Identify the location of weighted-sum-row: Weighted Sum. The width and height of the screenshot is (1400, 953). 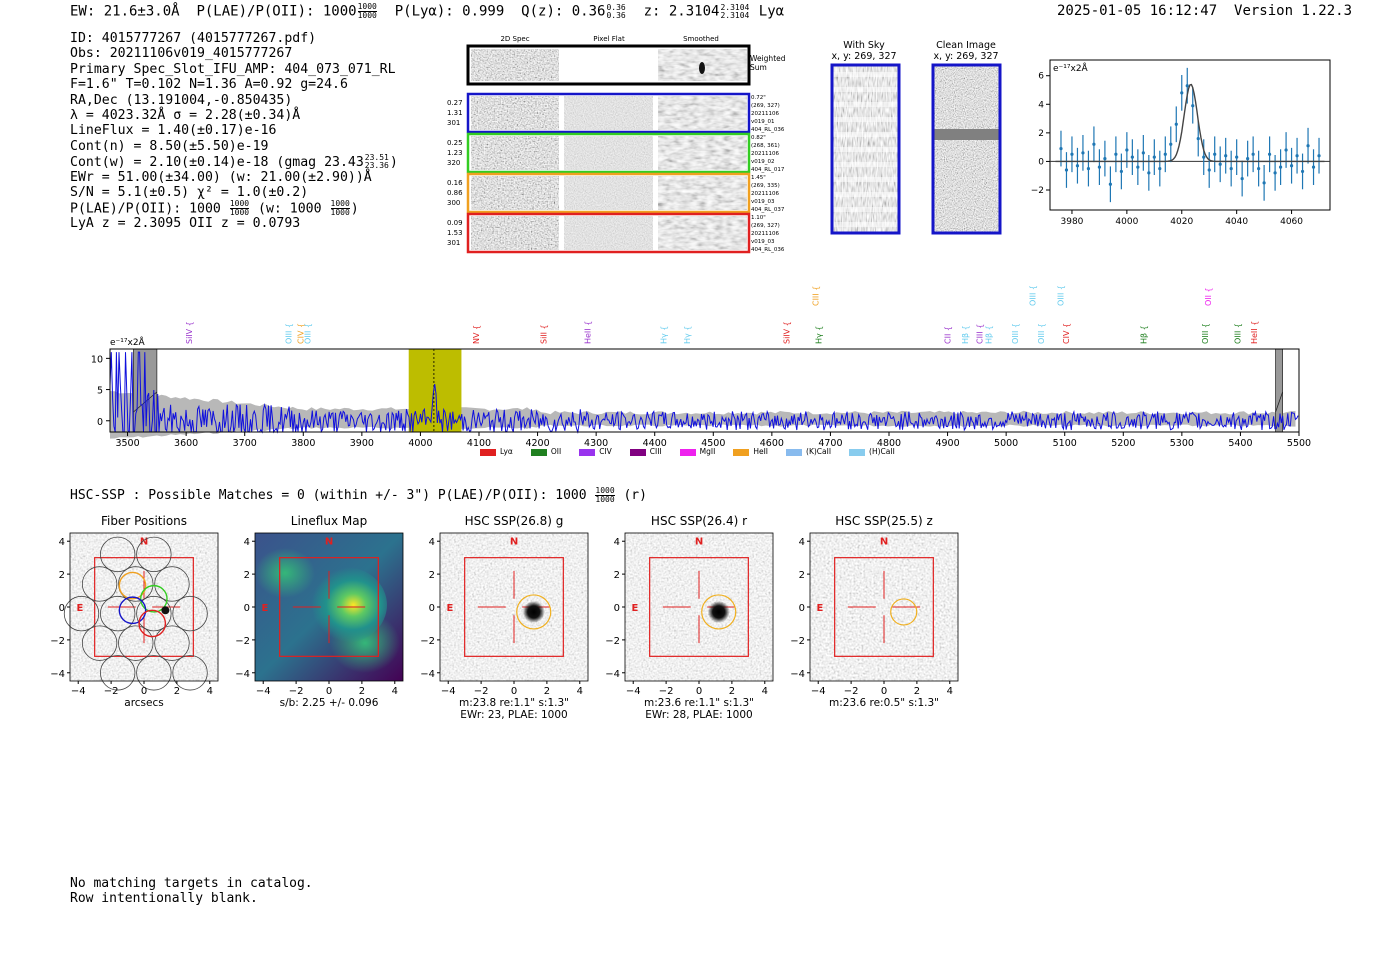
(626, 65).